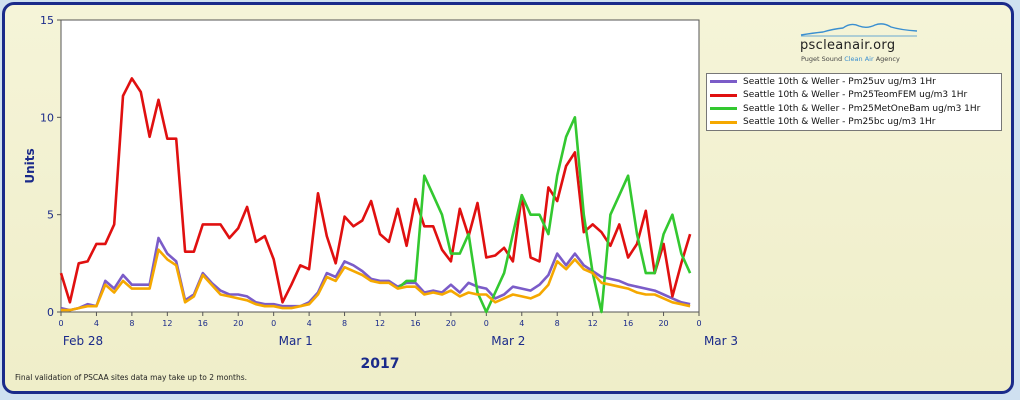 Image resolution: width=1020 pixels, height=400 pixels. I want to click on logo-sub-accent: Clean Air, so click(859, 59).